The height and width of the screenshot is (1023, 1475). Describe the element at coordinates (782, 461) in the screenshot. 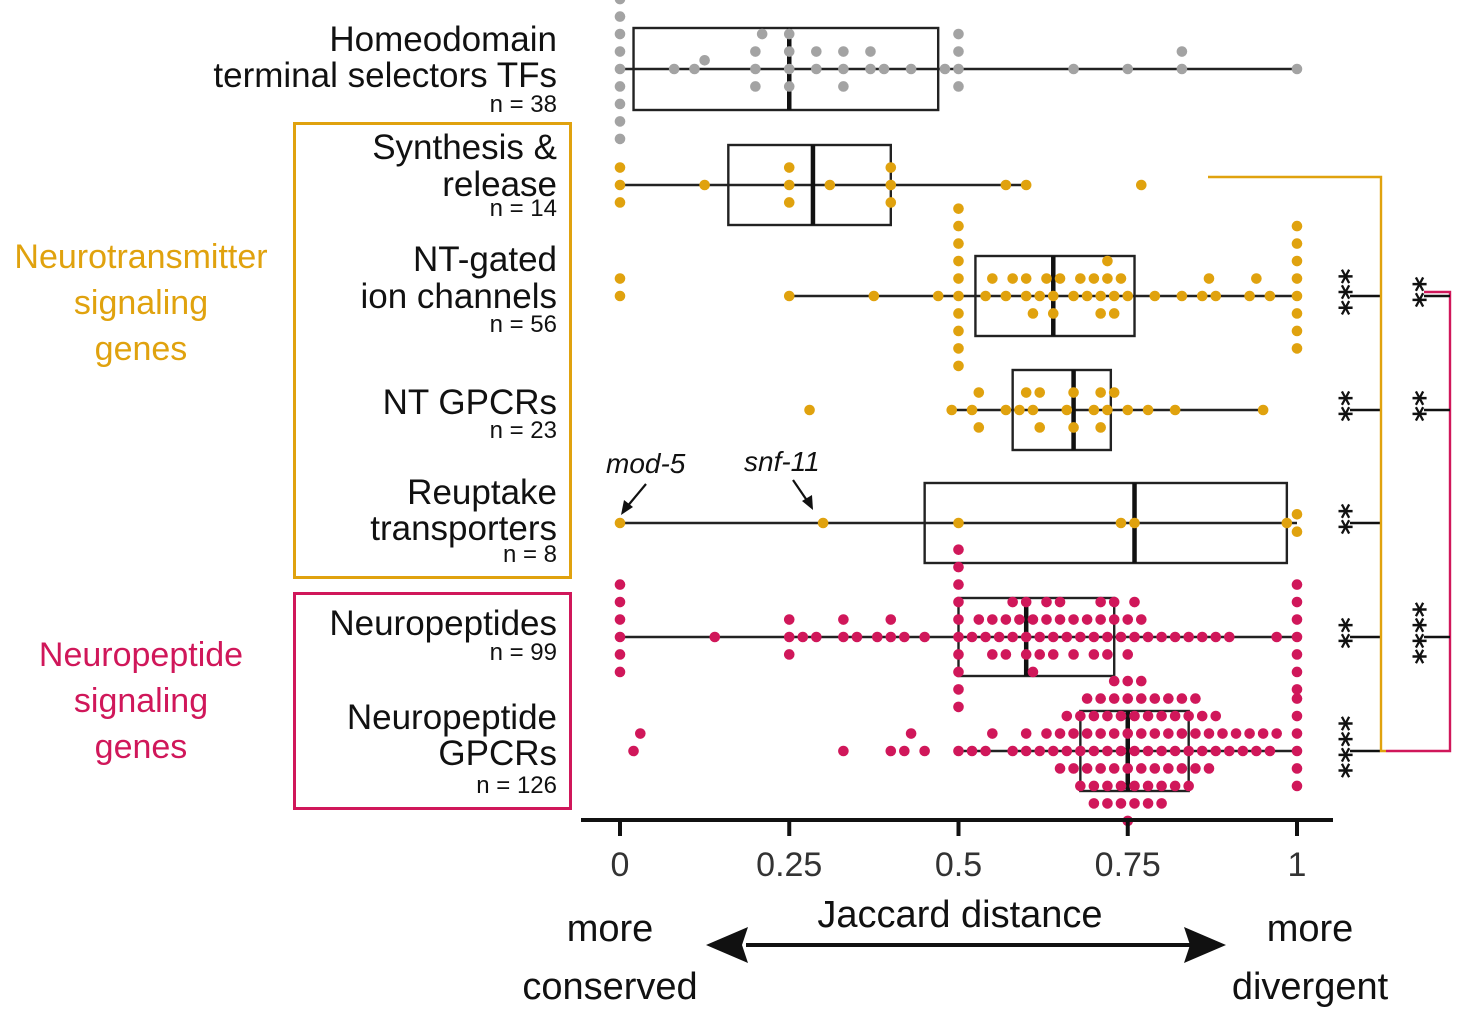

I see `snf11-annotation: snf-11` at that location.